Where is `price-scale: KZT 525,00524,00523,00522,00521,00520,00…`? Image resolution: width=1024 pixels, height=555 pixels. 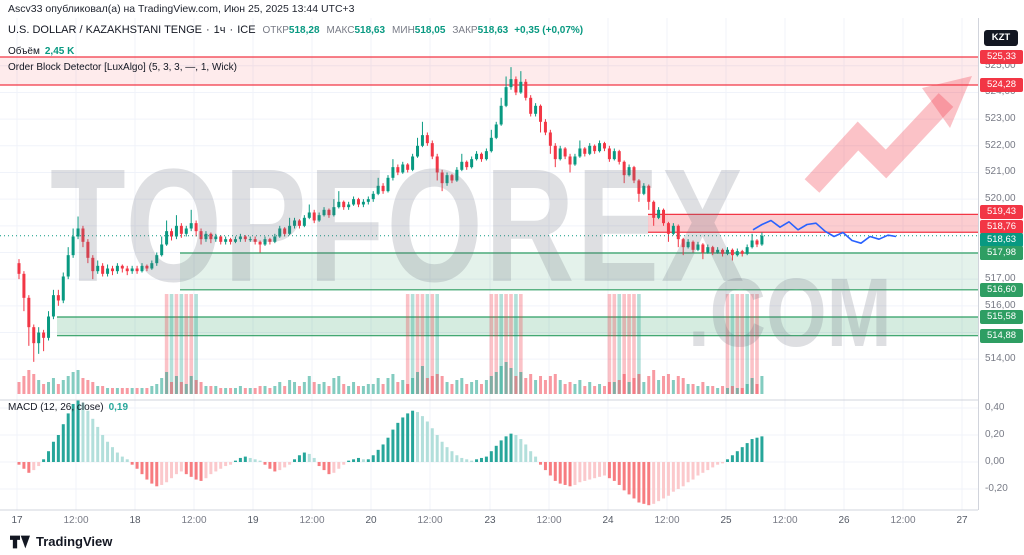 price-scale: KZT 525,00524,00523,00522,00521,00520,00… is located at coordinates (1001, 264).